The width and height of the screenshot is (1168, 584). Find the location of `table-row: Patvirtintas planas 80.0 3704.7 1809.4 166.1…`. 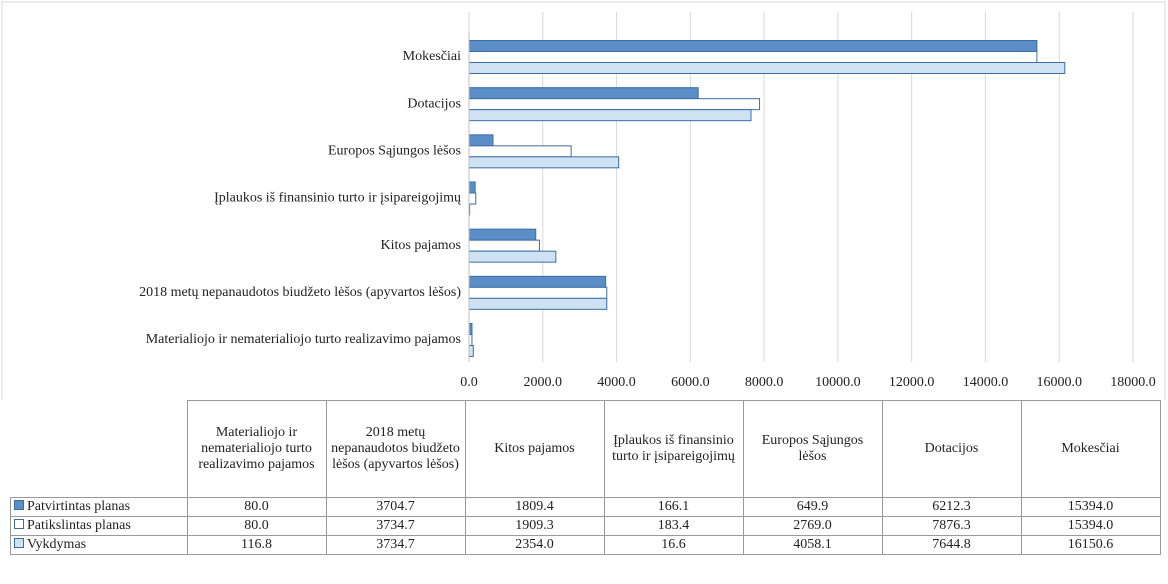

table-row: Patvirtintas planas 80.0 3704.7 1809.4 166.1… is located at coordinates (585, 507).